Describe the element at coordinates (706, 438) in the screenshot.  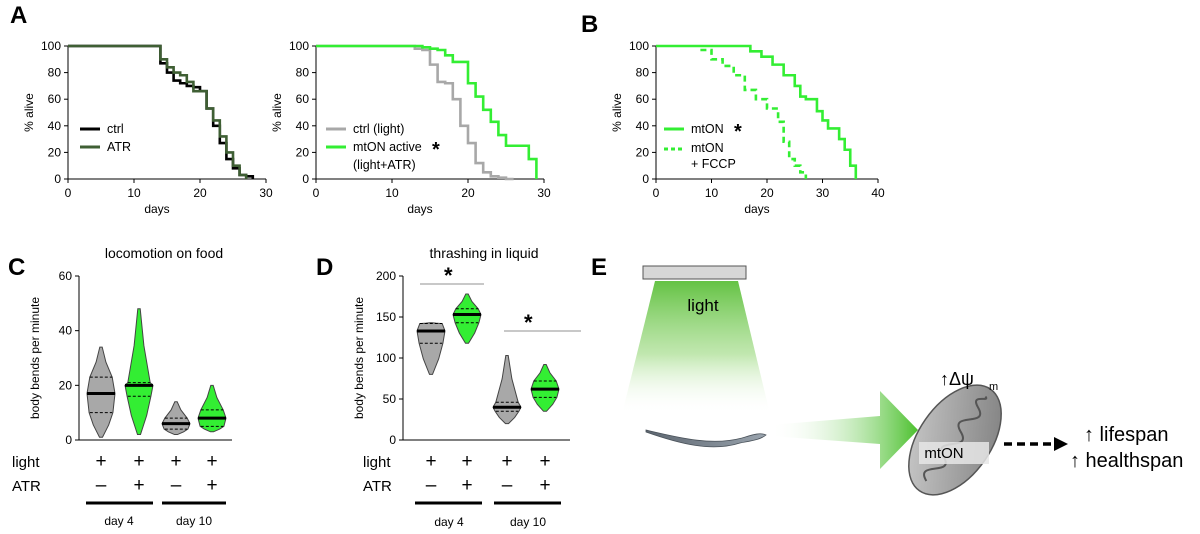
I see `worm-illustration` at that location.